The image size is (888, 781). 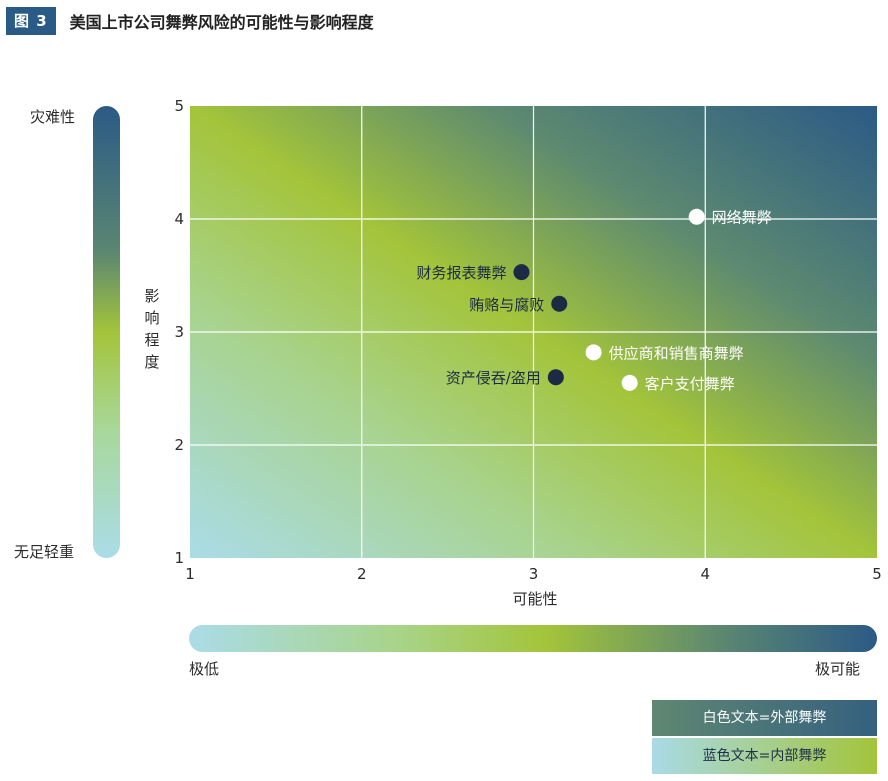 I want to click on y-tick-label: 2, so click(x=179, y=445).